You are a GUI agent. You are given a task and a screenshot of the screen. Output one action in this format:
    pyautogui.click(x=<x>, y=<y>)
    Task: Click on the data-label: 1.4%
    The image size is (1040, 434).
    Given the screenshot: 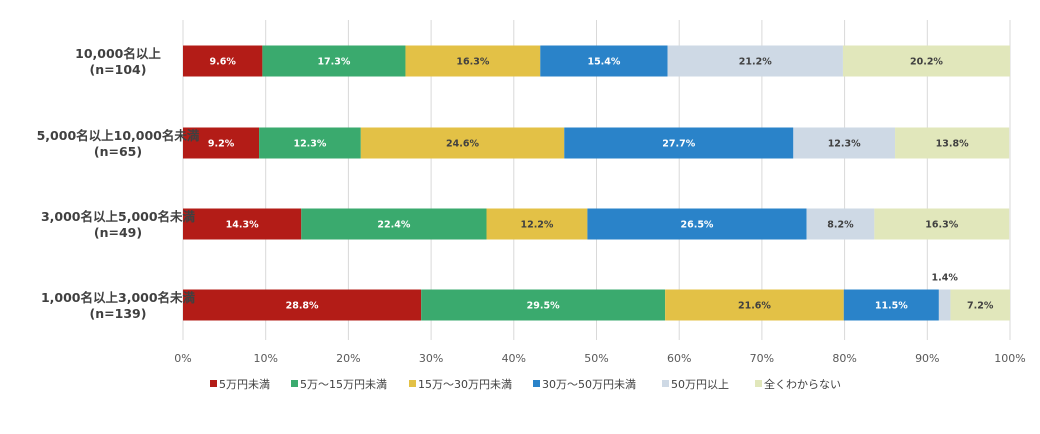 What is the action you would take?
    pyautogui.click(x=944, y=278)
    